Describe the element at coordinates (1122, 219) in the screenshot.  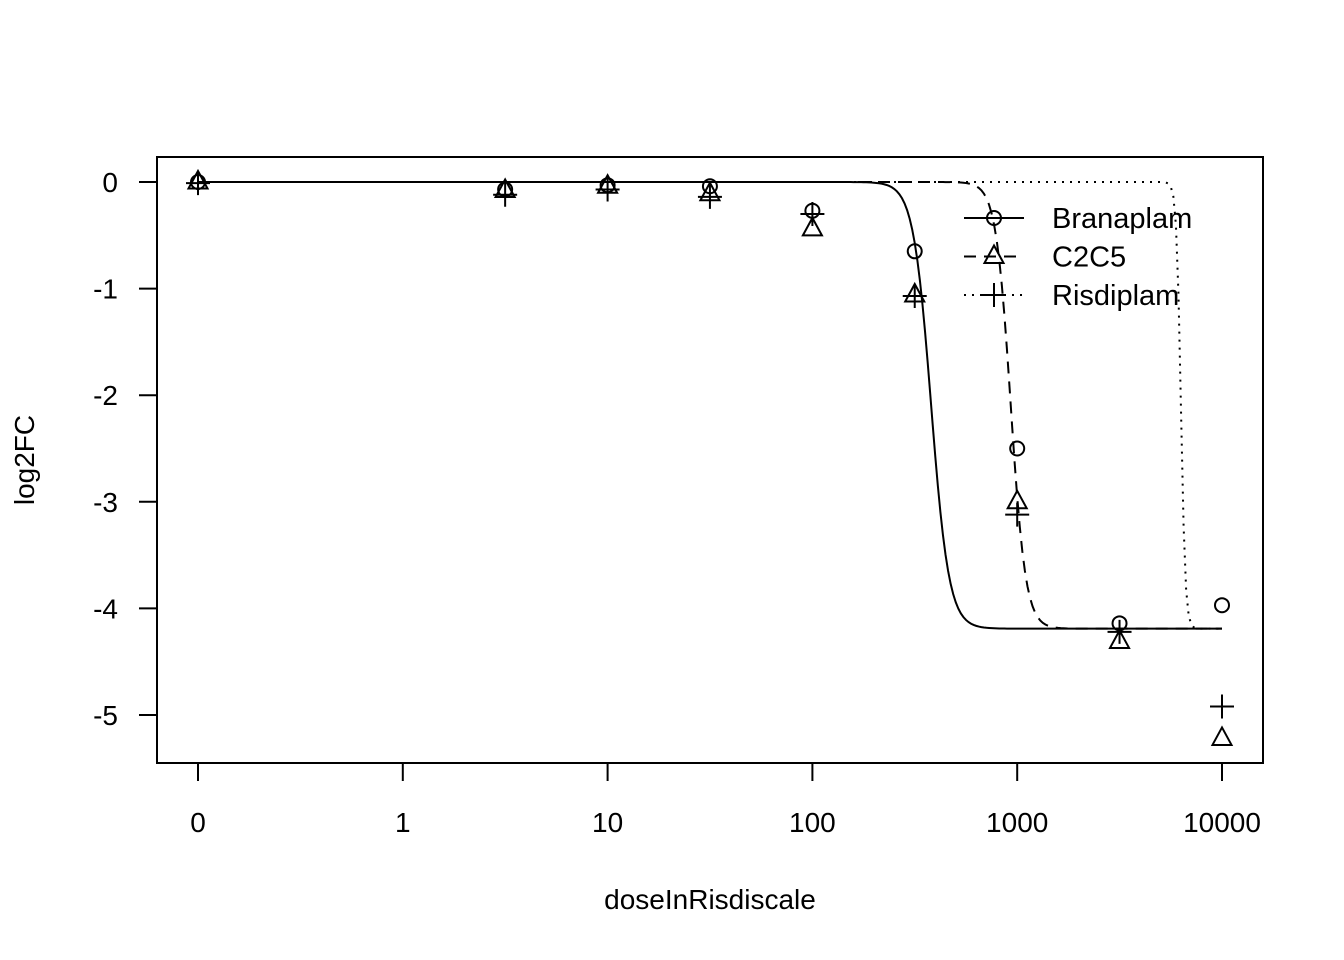
I see `legend-label: Branaplam` at that location.